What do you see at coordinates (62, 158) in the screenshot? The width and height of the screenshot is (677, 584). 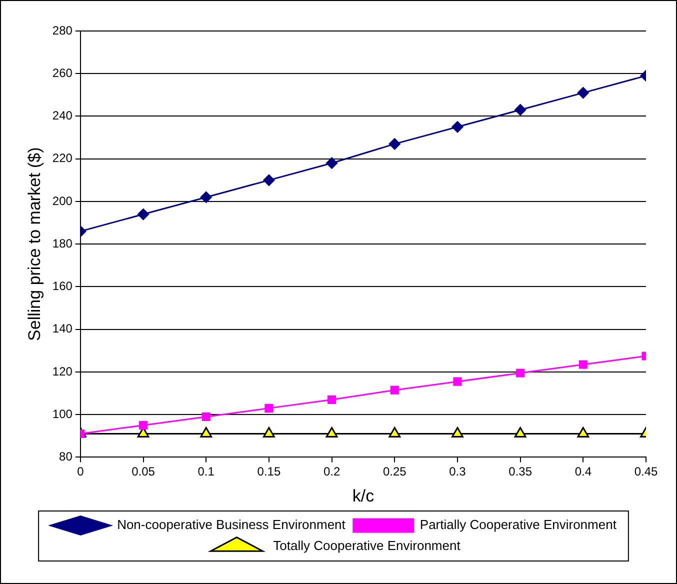 I see `y-tick-label: 220` at bounding box center [62, 158].